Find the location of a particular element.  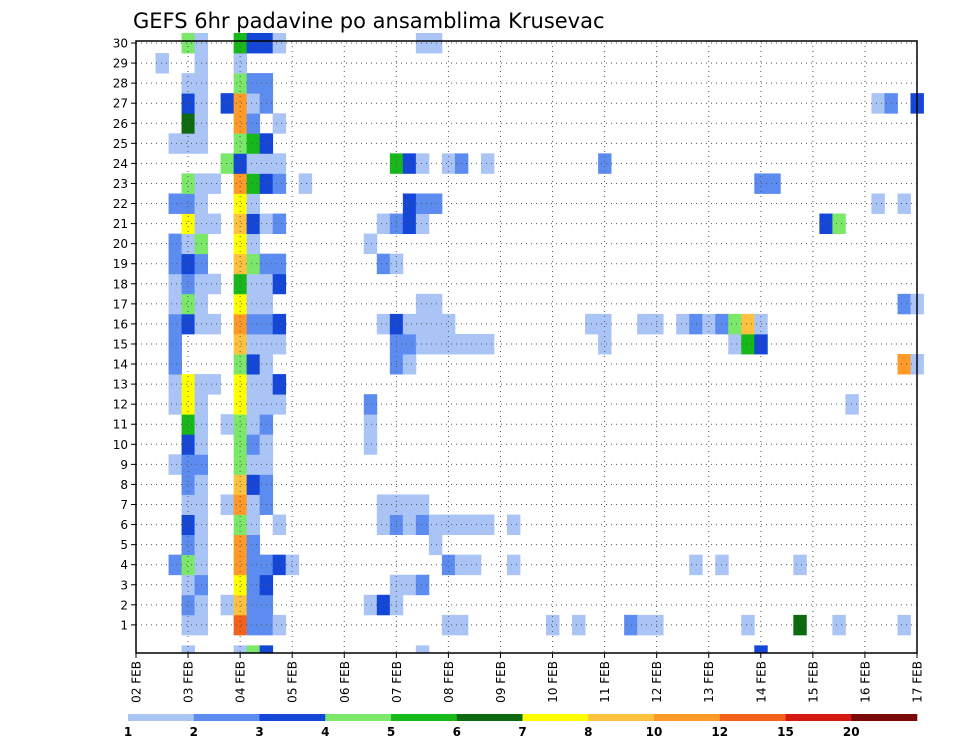

y-tick-label: 22 is located at coordinates (120, 204).